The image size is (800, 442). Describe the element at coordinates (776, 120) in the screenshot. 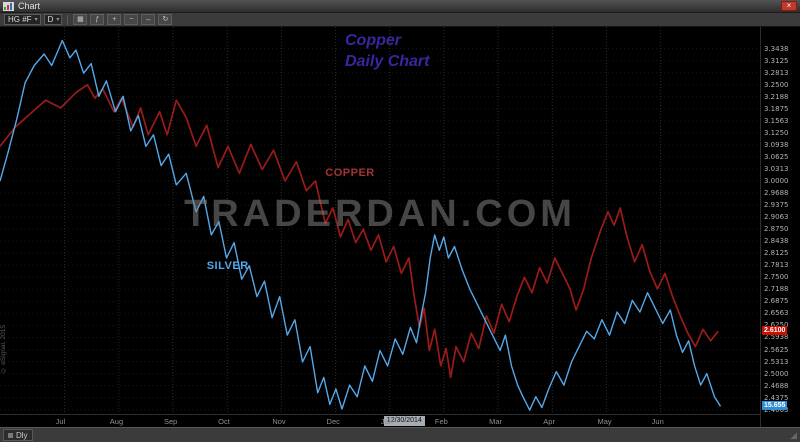

I see `y-axis-price-label: 3.1563` at that location.